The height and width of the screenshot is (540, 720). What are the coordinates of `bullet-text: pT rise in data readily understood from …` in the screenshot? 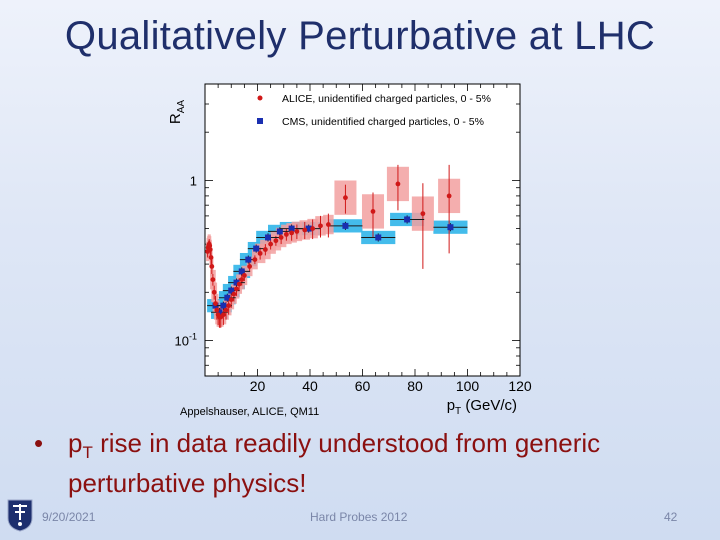 It's located at (378, 463).